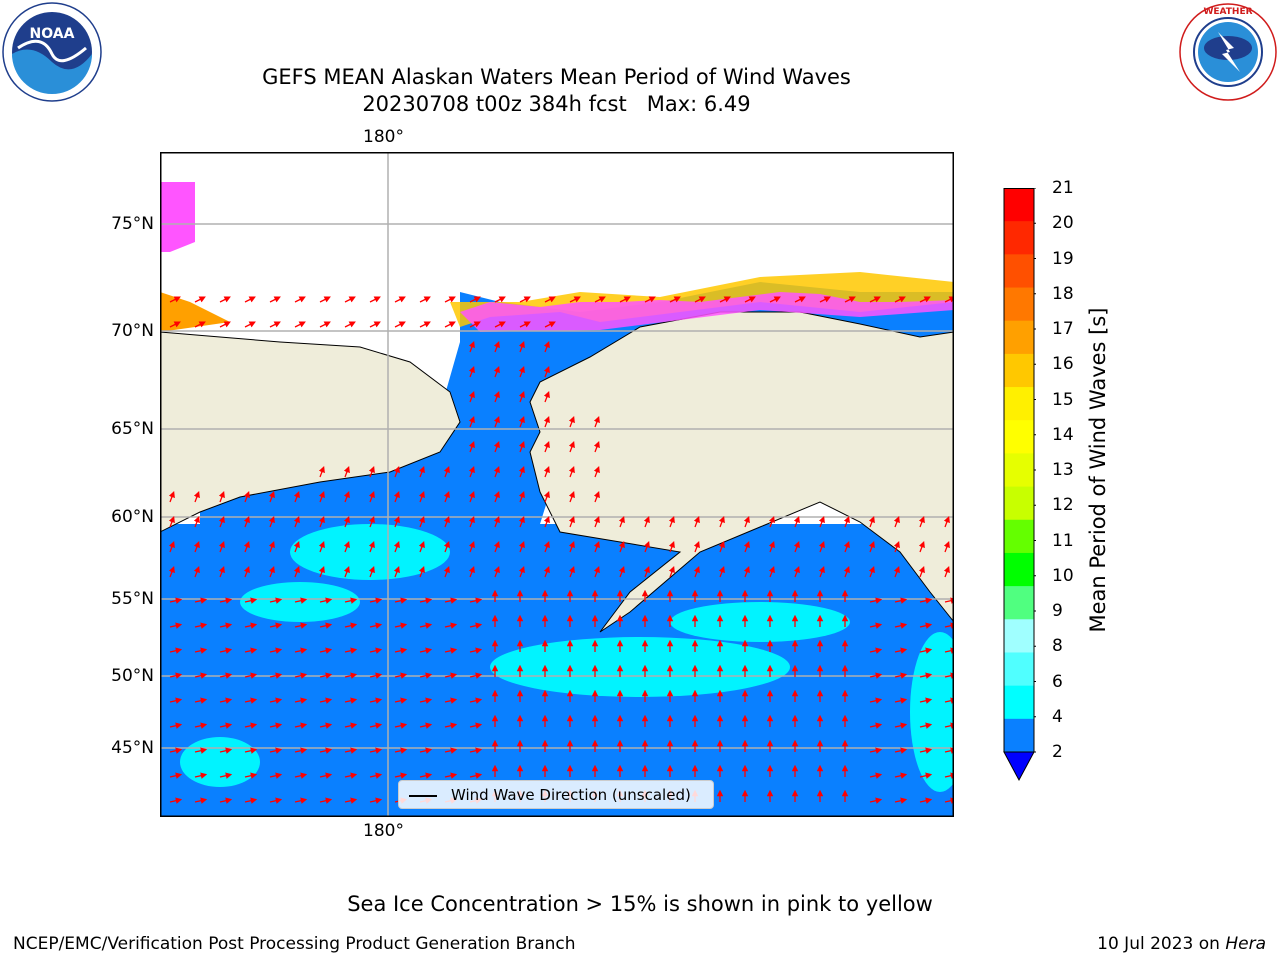 This screenshot has width=1280, height=960. I want to click on lon-label-bottom: 180°, so click(383, 831).